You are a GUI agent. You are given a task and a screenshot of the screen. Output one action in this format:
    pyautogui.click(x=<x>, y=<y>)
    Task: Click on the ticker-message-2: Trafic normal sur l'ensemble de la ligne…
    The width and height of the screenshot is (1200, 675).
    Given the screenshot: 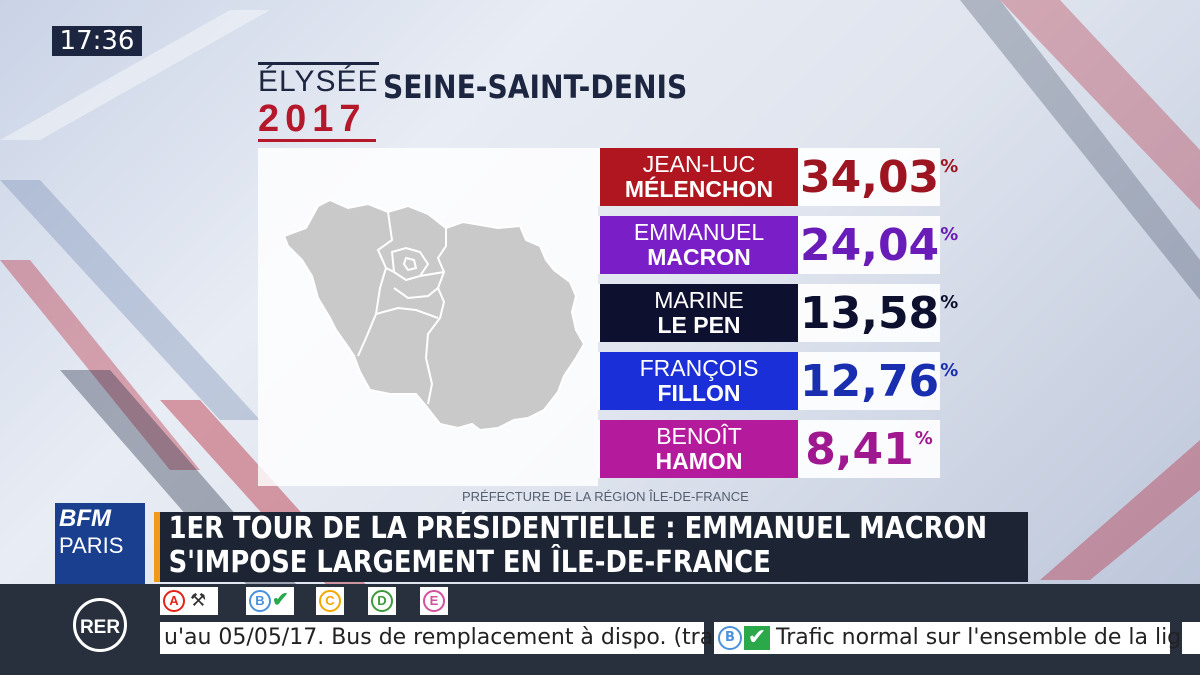 What is the action you would take?
    pyautogui.click(x=988, y=637)
    